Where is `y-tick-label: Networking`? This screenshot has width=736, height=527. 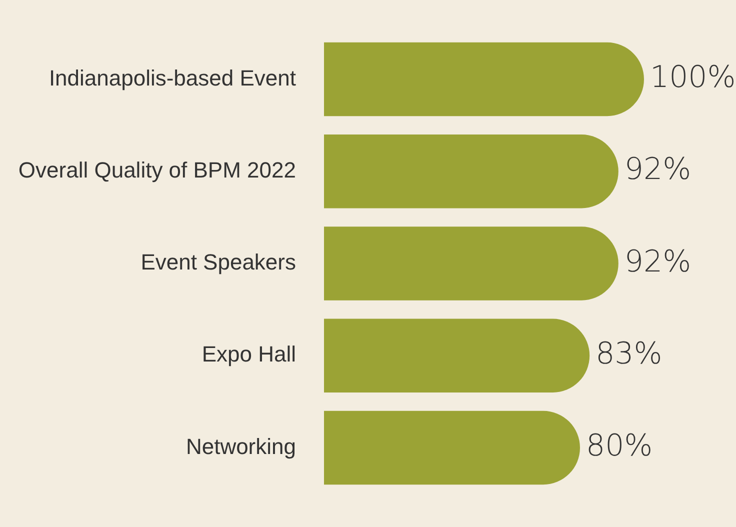 y-tick-label: Networking is located at coordinates (241, 446).